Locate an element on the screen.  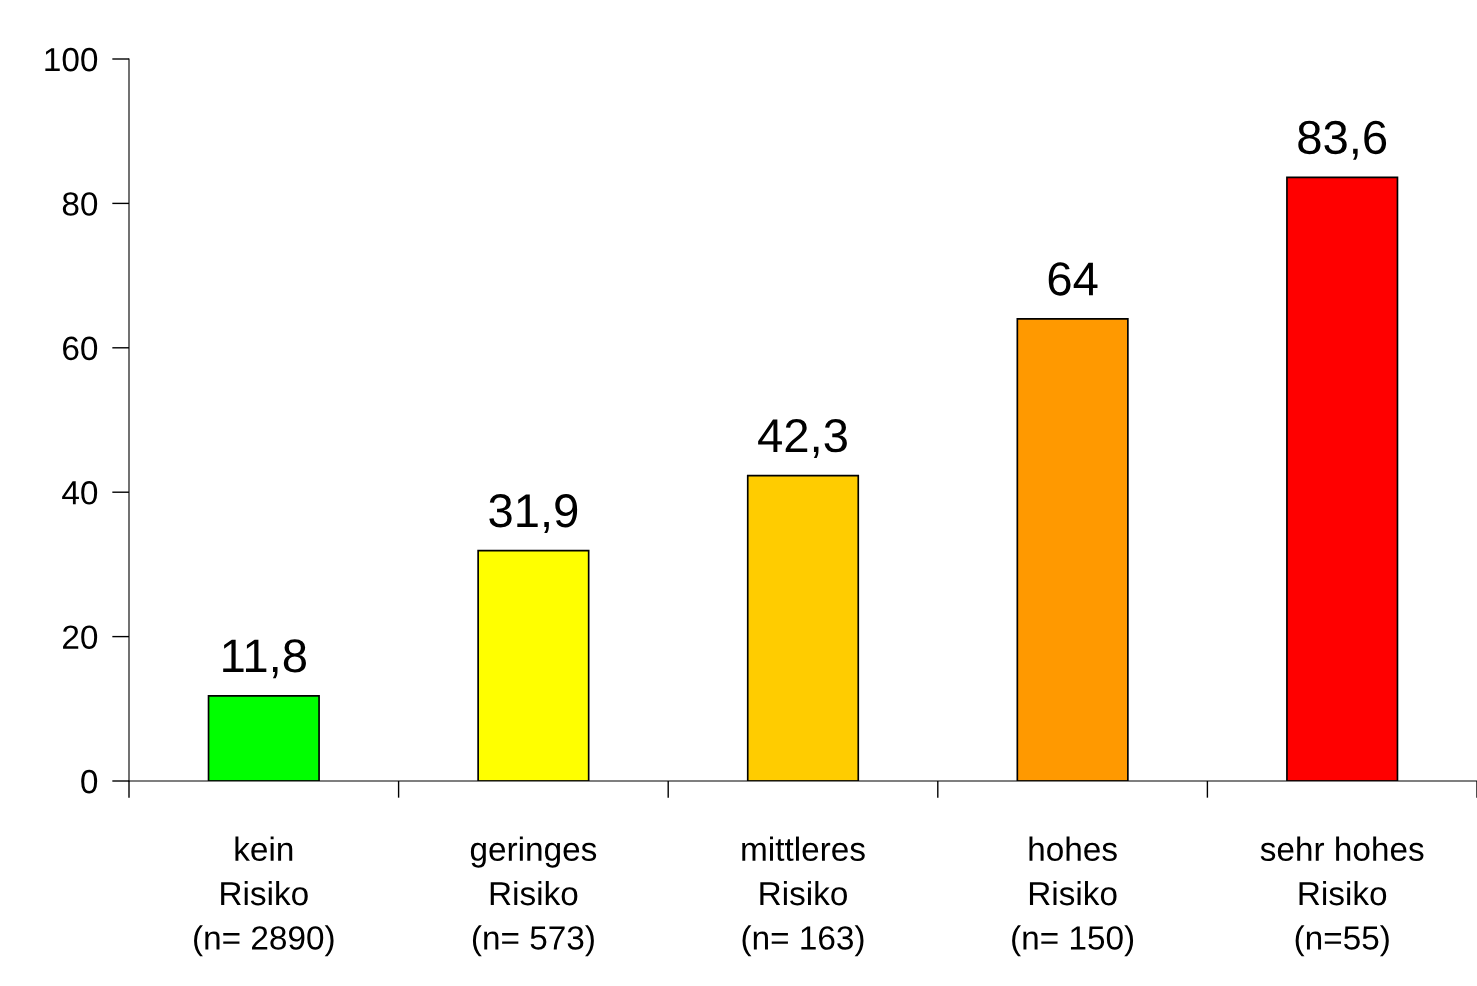
y-tick-label: 60 is located at coordinates (80, 348).